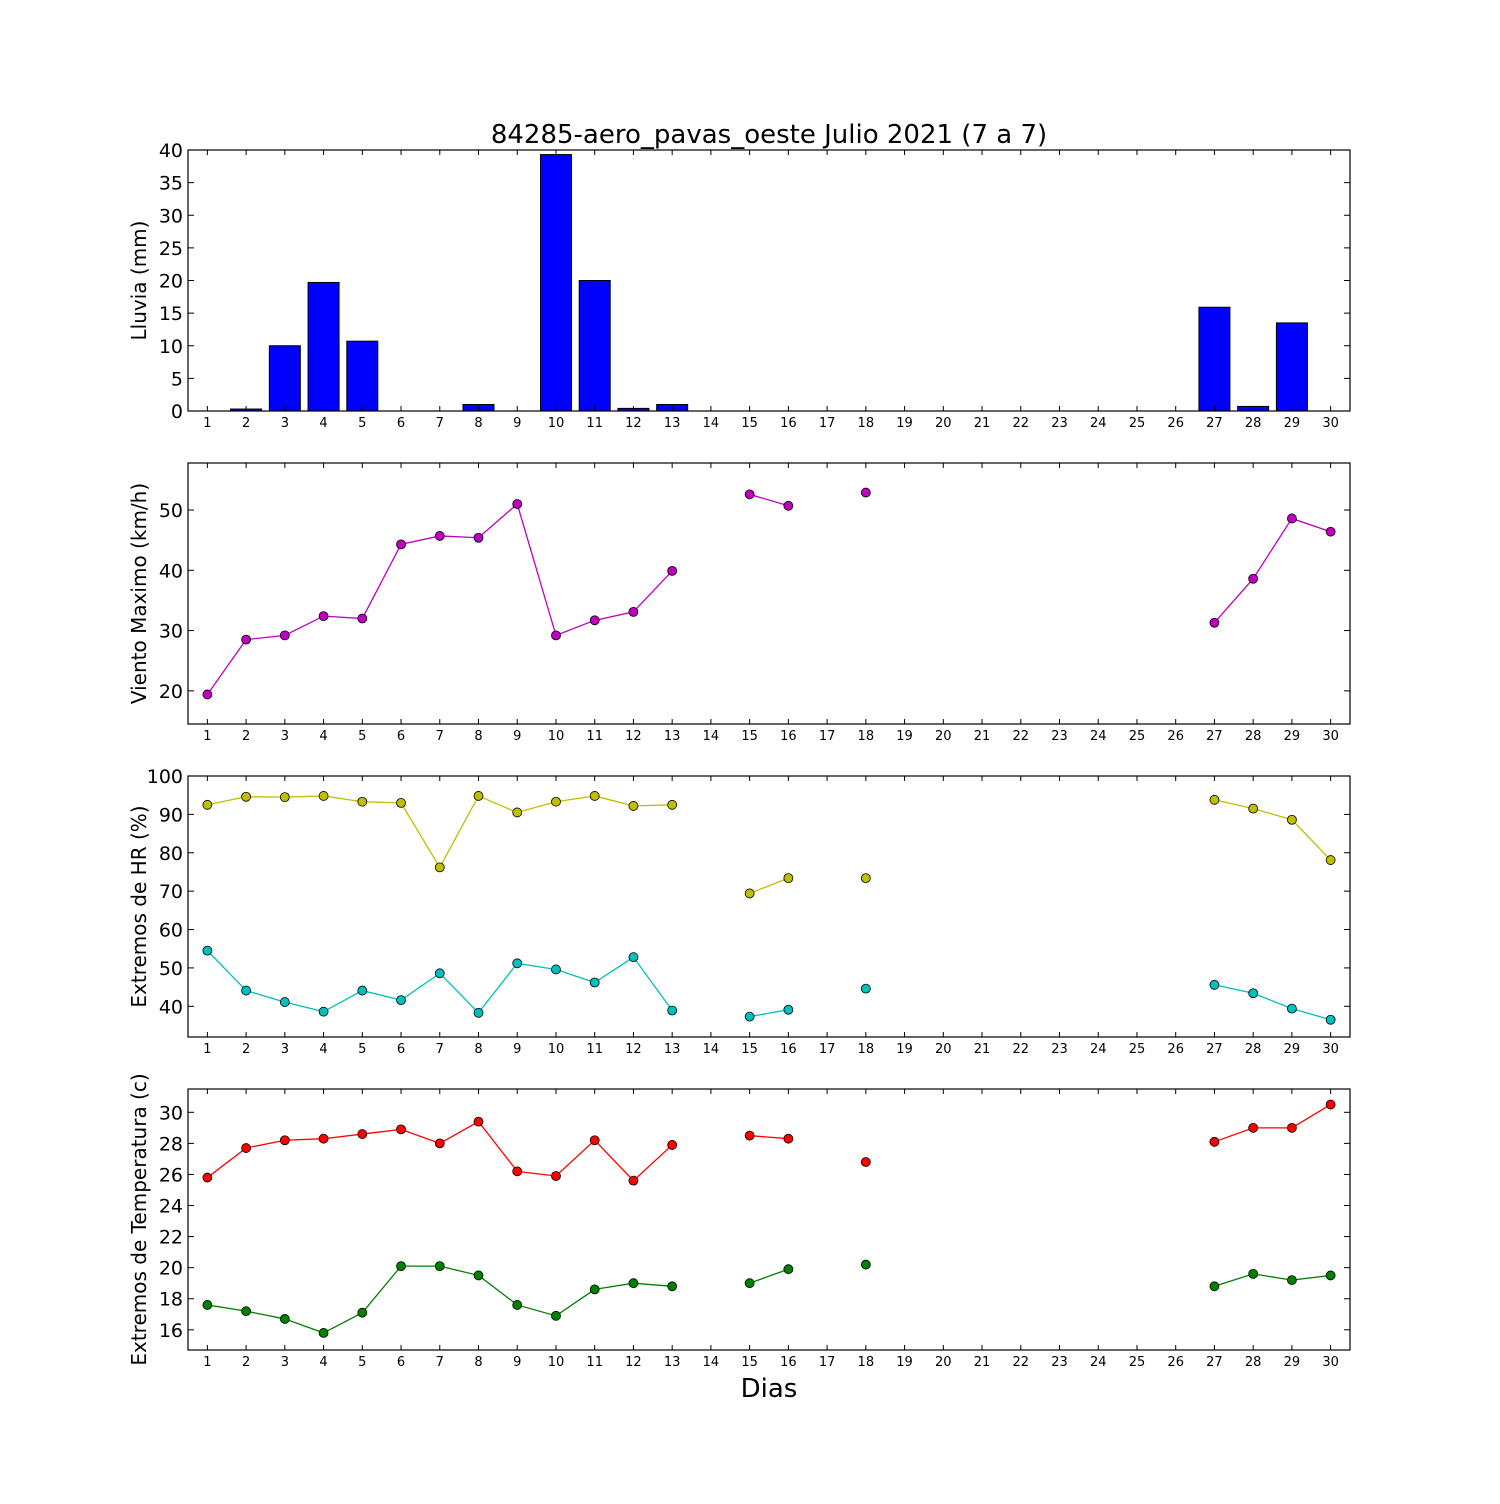 Image resolution: width=1500 pixels, height=1504 pixels. I want to click on x-tick-label: 10, so click(556, 423).